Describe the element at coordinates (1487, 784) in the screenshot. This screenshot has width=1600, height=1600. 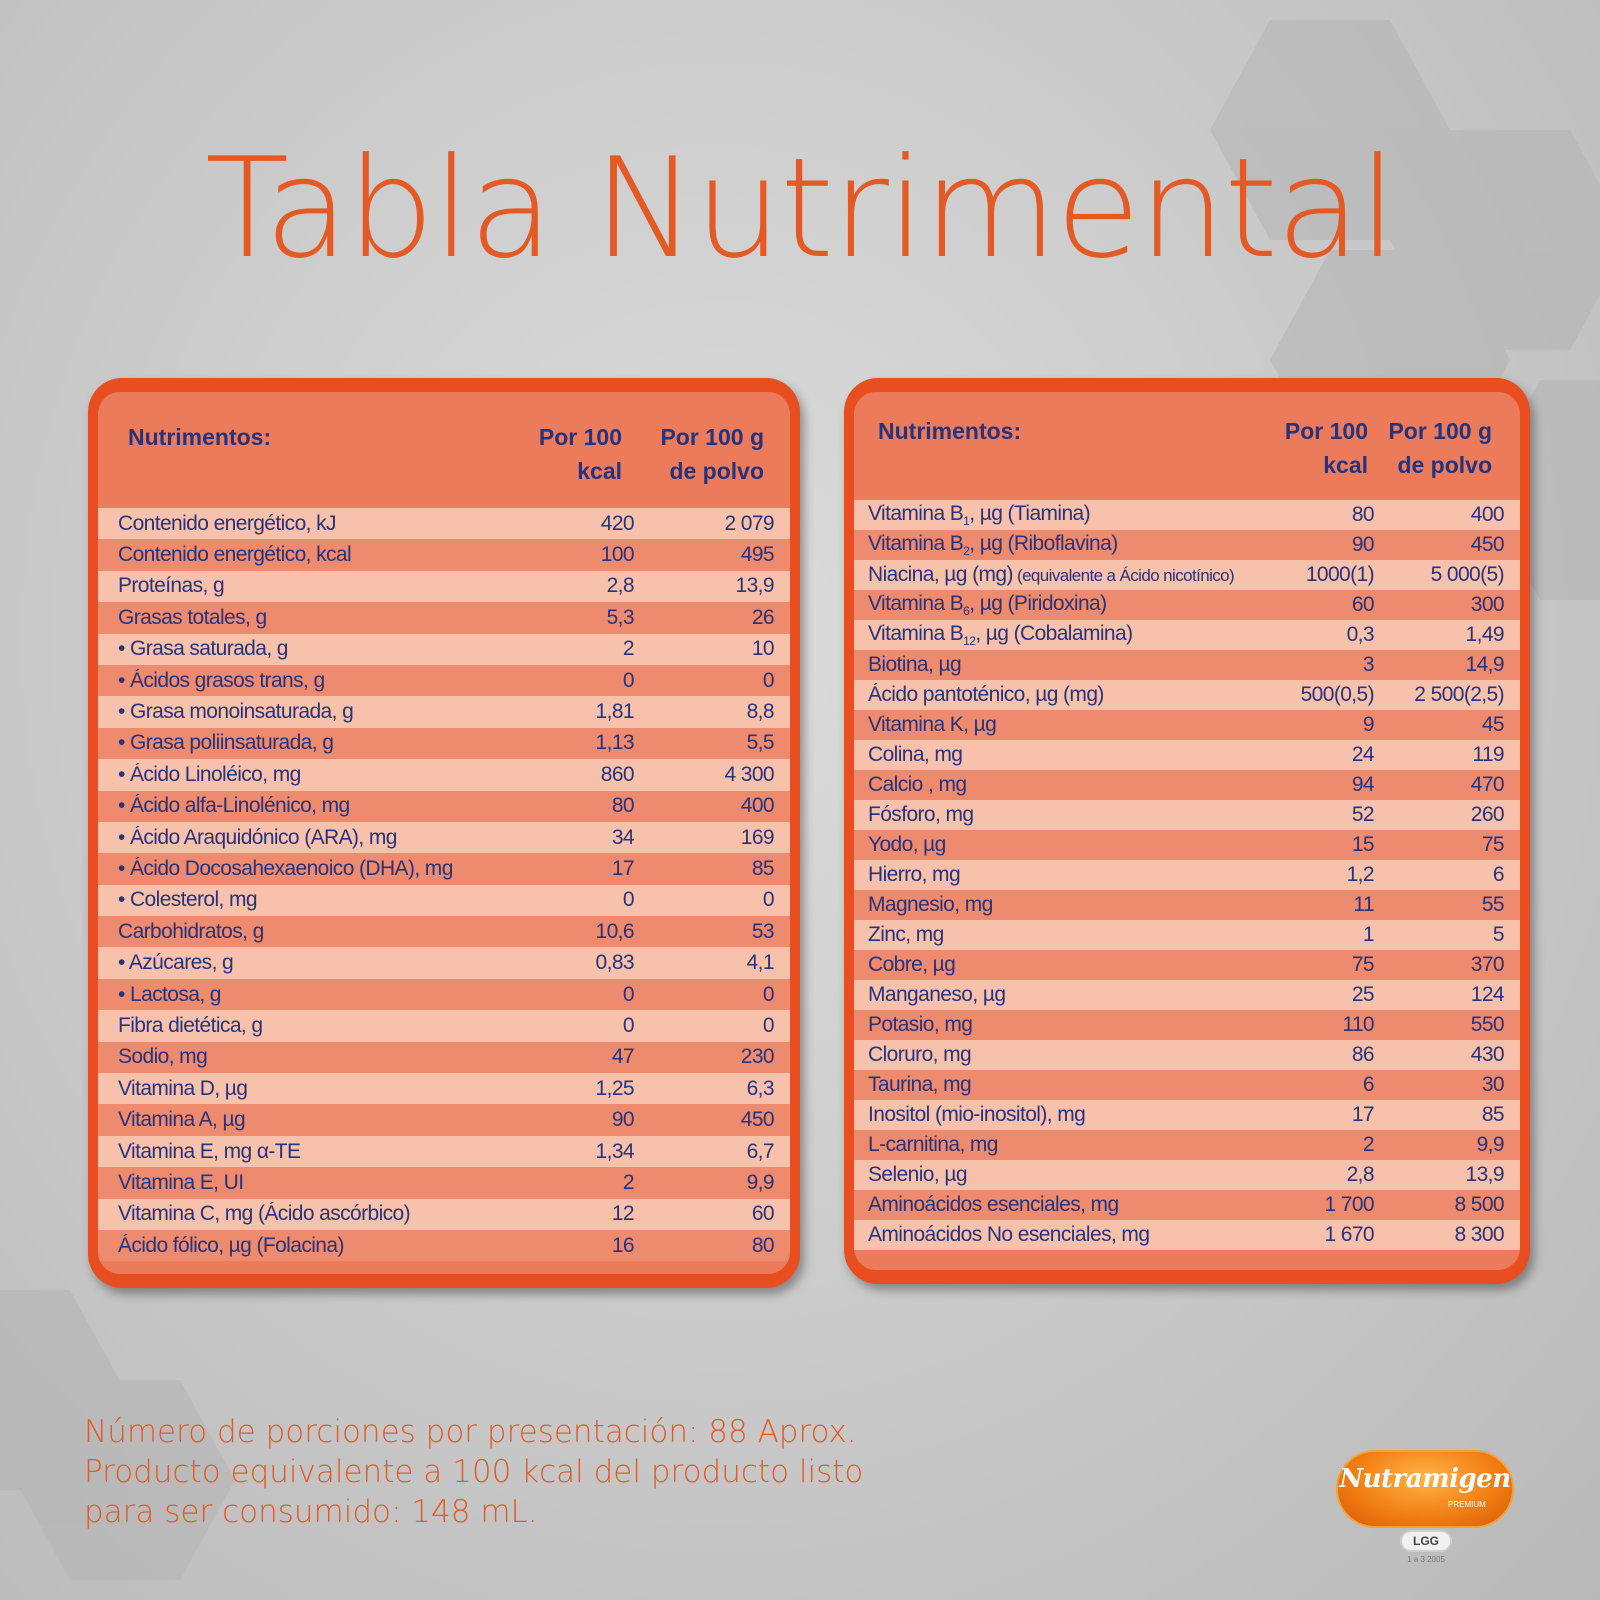
I see `value-per-100g: 470` at that location.